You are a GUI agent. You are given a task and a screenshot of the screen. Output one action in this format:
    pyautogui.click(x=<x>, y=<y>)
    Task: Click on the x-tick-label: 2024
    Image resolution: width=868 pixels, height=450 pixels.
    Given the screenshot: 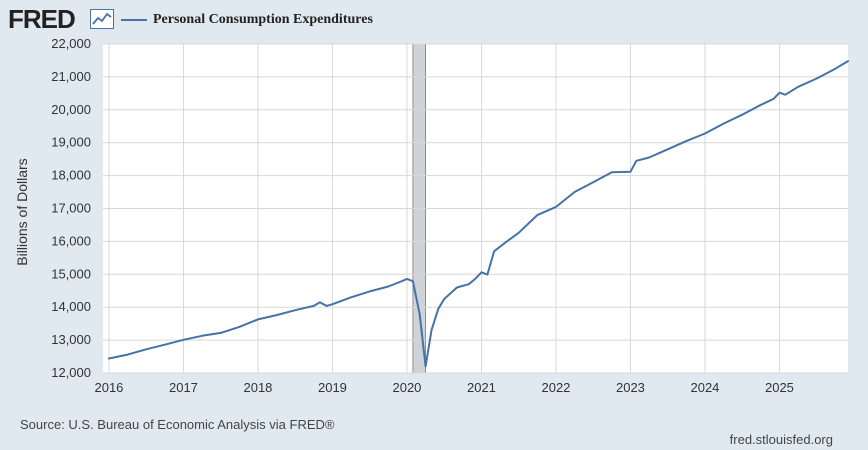 What is the action you would take?
    pyautogui.click(x=704, y=387)
    